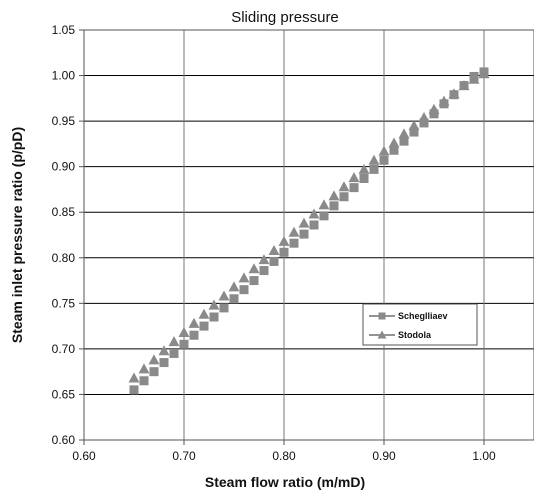  I want to click on legend-label-scheglliaev: Scheglliaev, so click(423, 316).